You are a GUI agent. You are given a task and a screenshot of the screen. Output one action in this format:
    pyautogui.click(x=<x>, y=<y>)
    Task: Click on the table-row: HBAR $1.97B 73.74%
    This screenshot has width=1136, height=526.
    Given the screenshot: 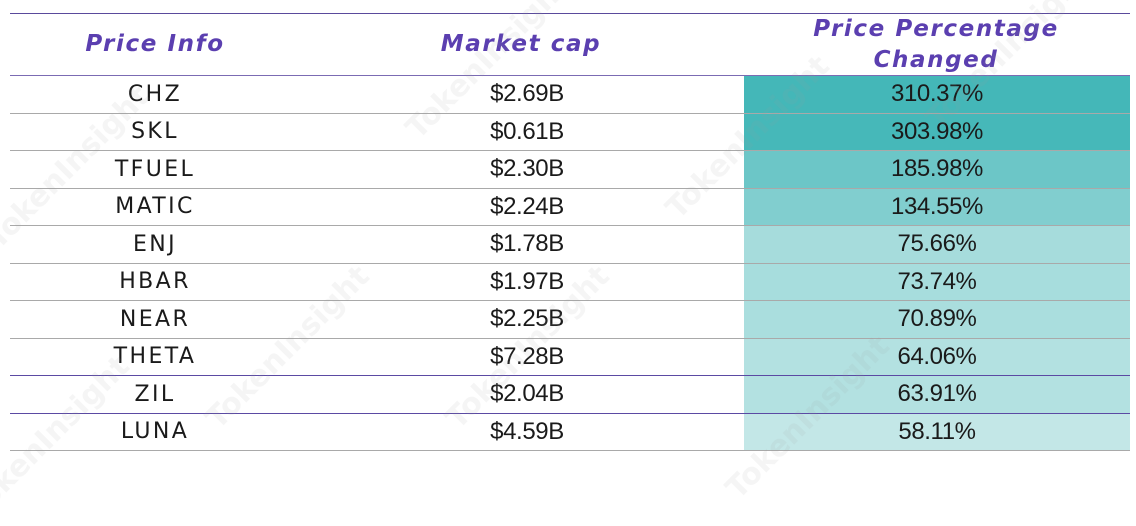 What is the action you would take?
    pyautogui.click(x=570, y=282)
    